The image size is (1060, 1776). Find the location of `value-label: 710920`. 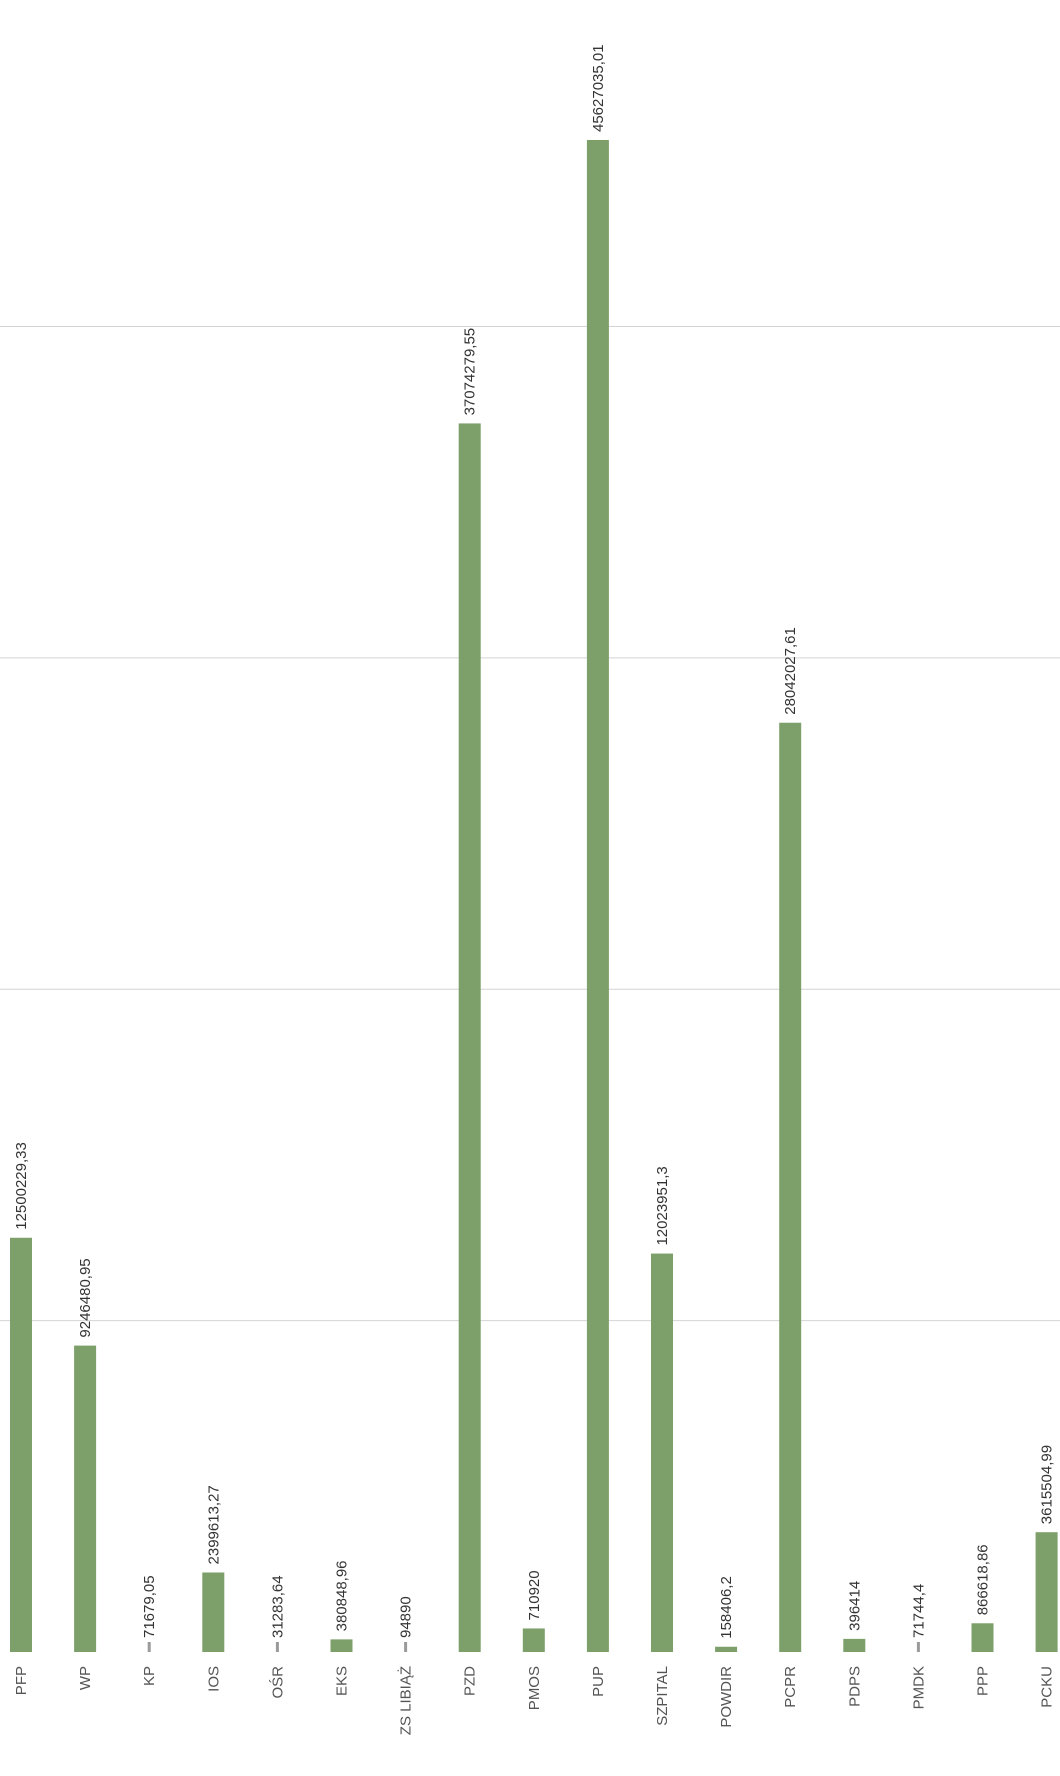

value-label: 710920 is located at coordinates (534, 1595).